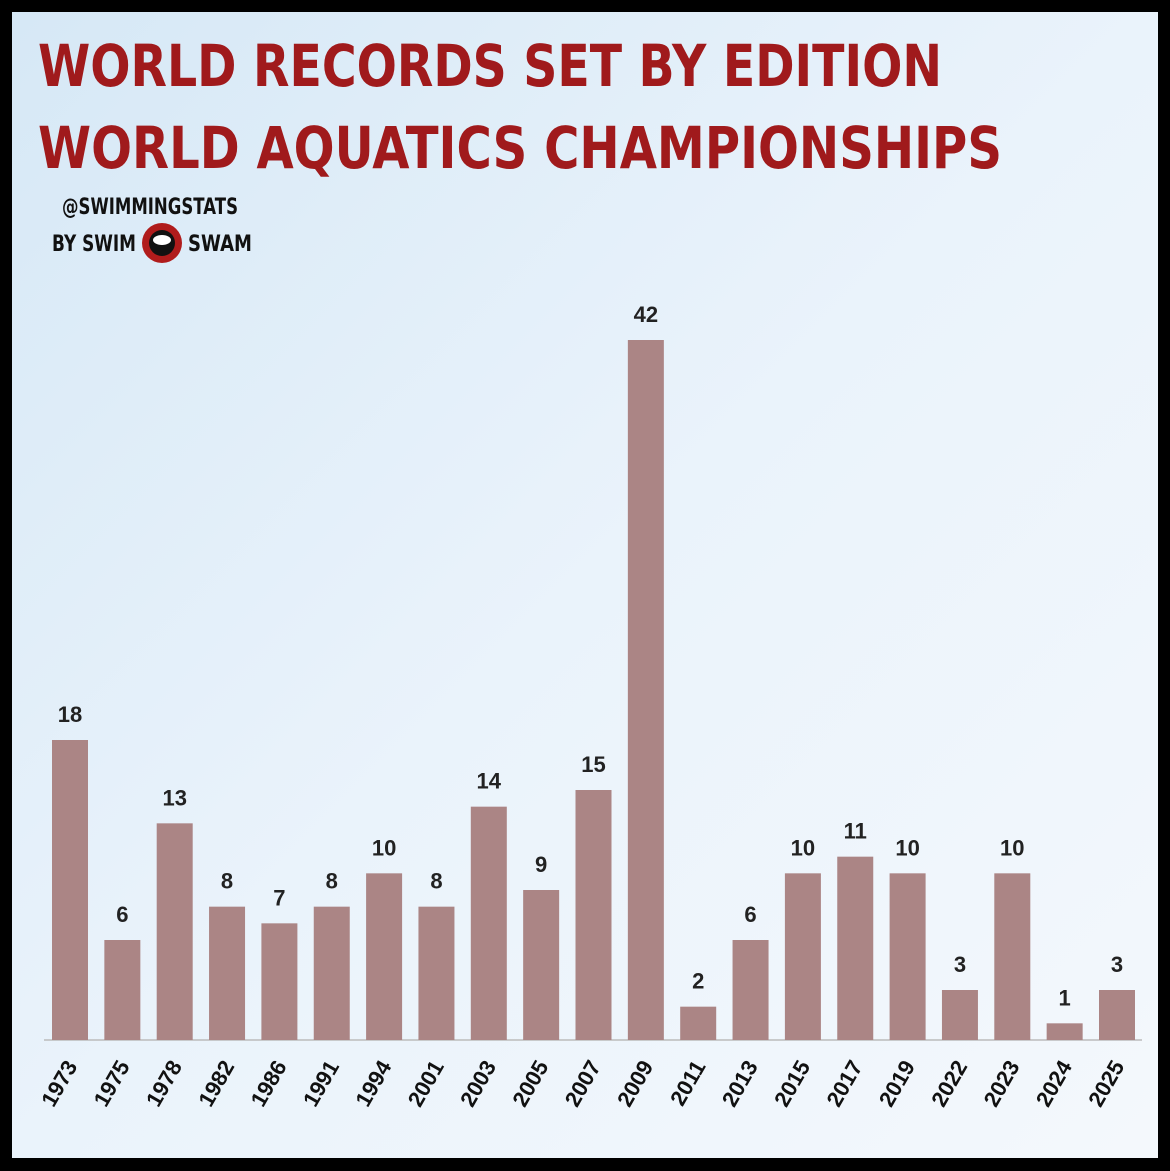 The image size is (1170, 1171). I want to click on value-label: 13, so click(174, 797).